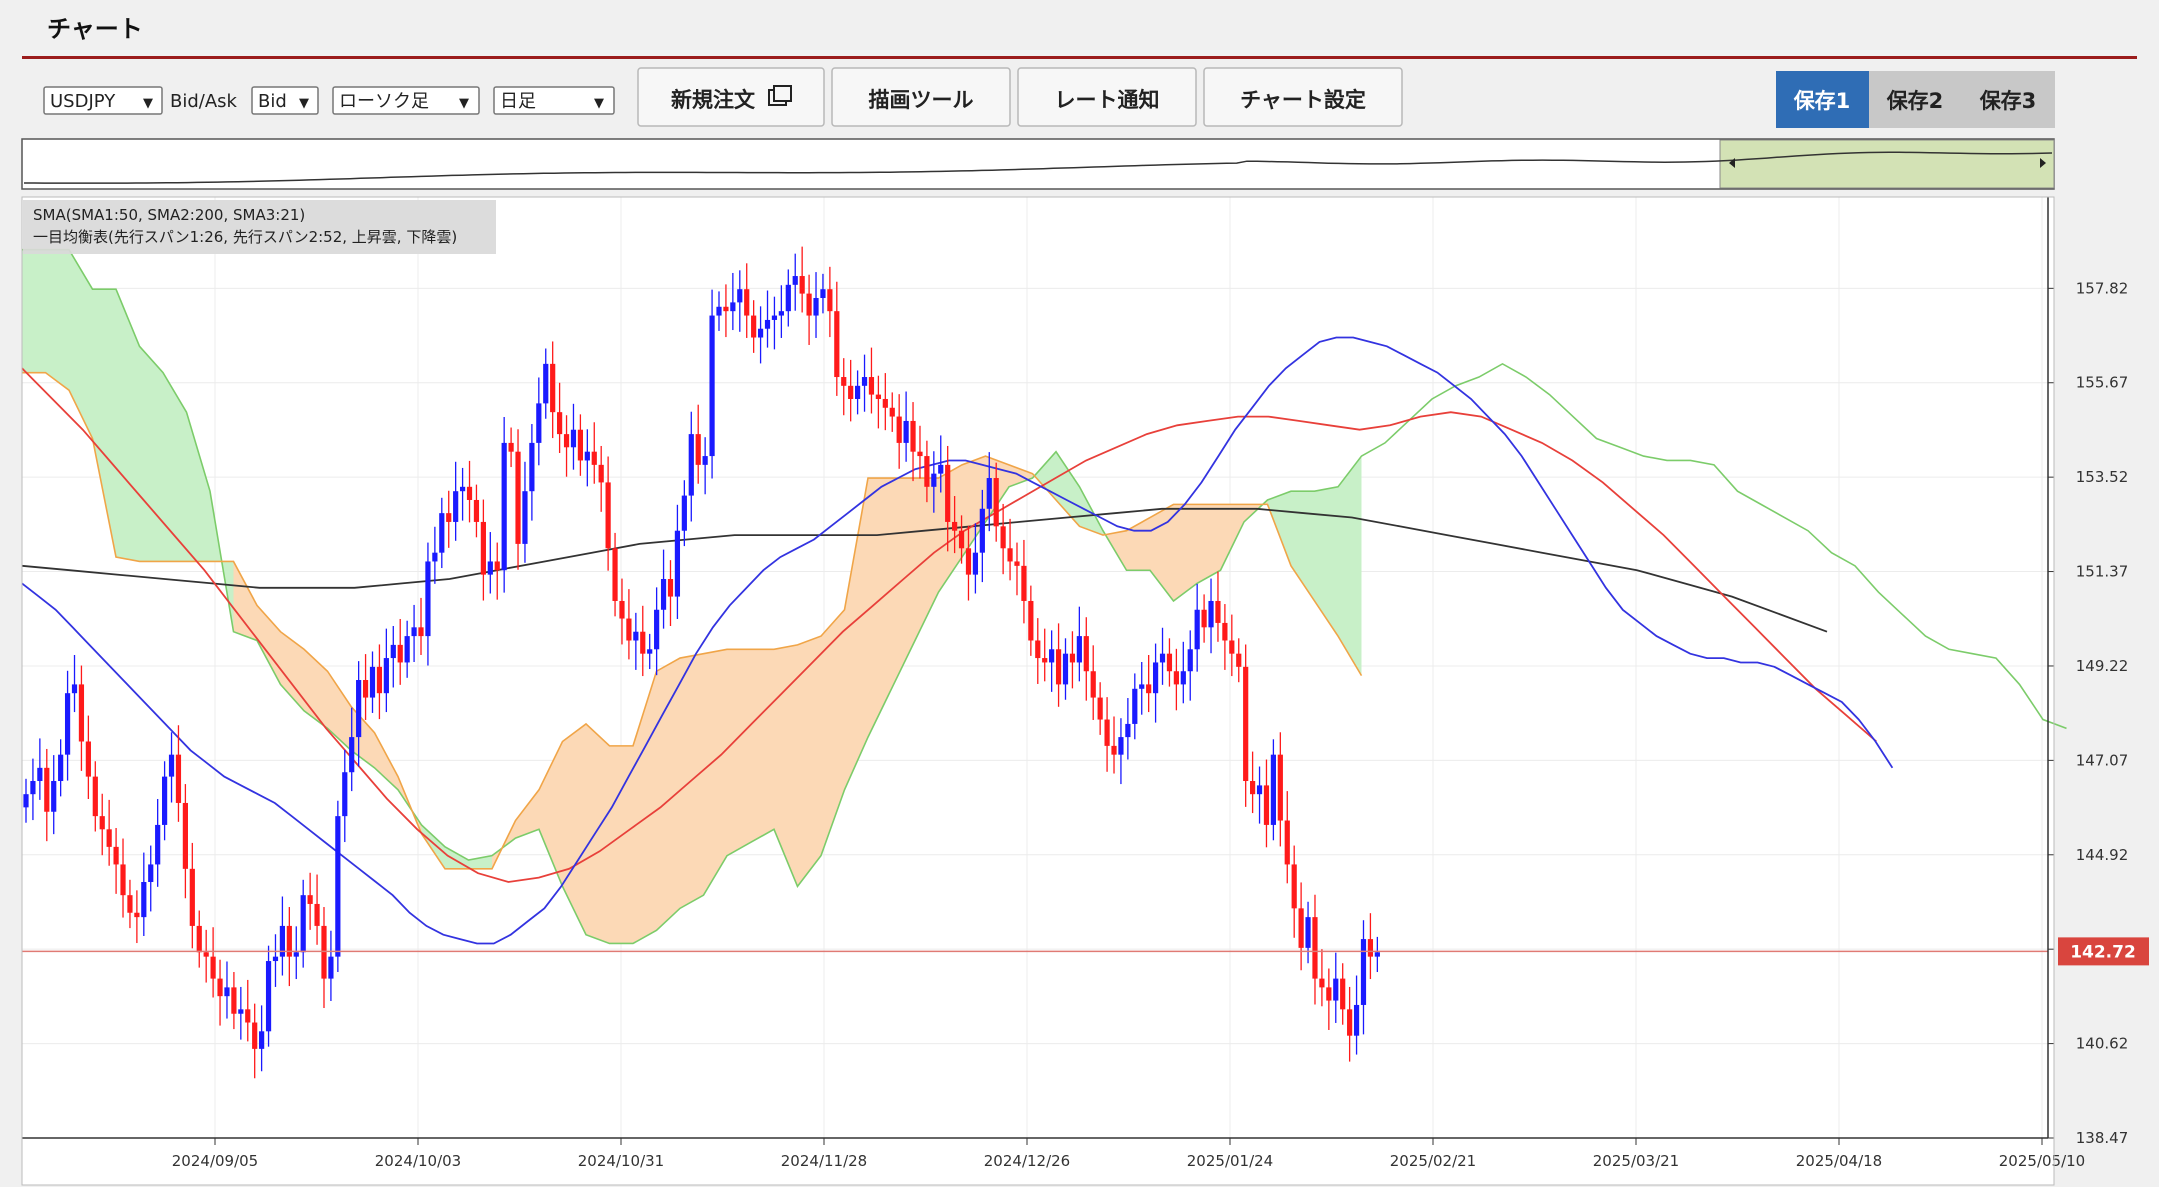 This screenshot has width=2159, height=1187. I want to click on overview-navigator, so click(1038, 164).